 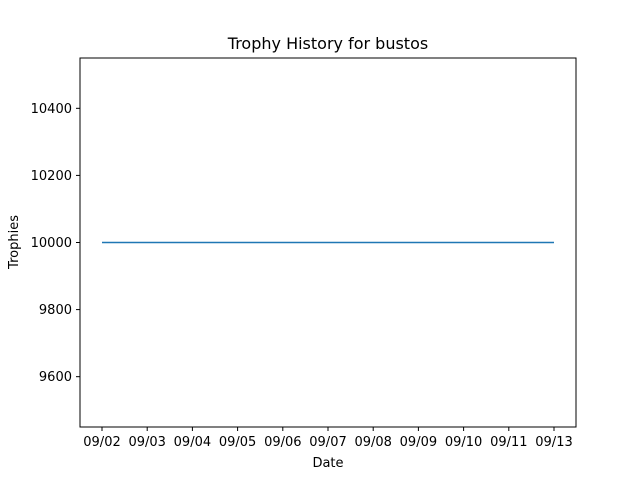 What do you see at coordinates (327, 463) in the screenshot?
I see `x-axis-label: Date` at bounding box center [327, 463].